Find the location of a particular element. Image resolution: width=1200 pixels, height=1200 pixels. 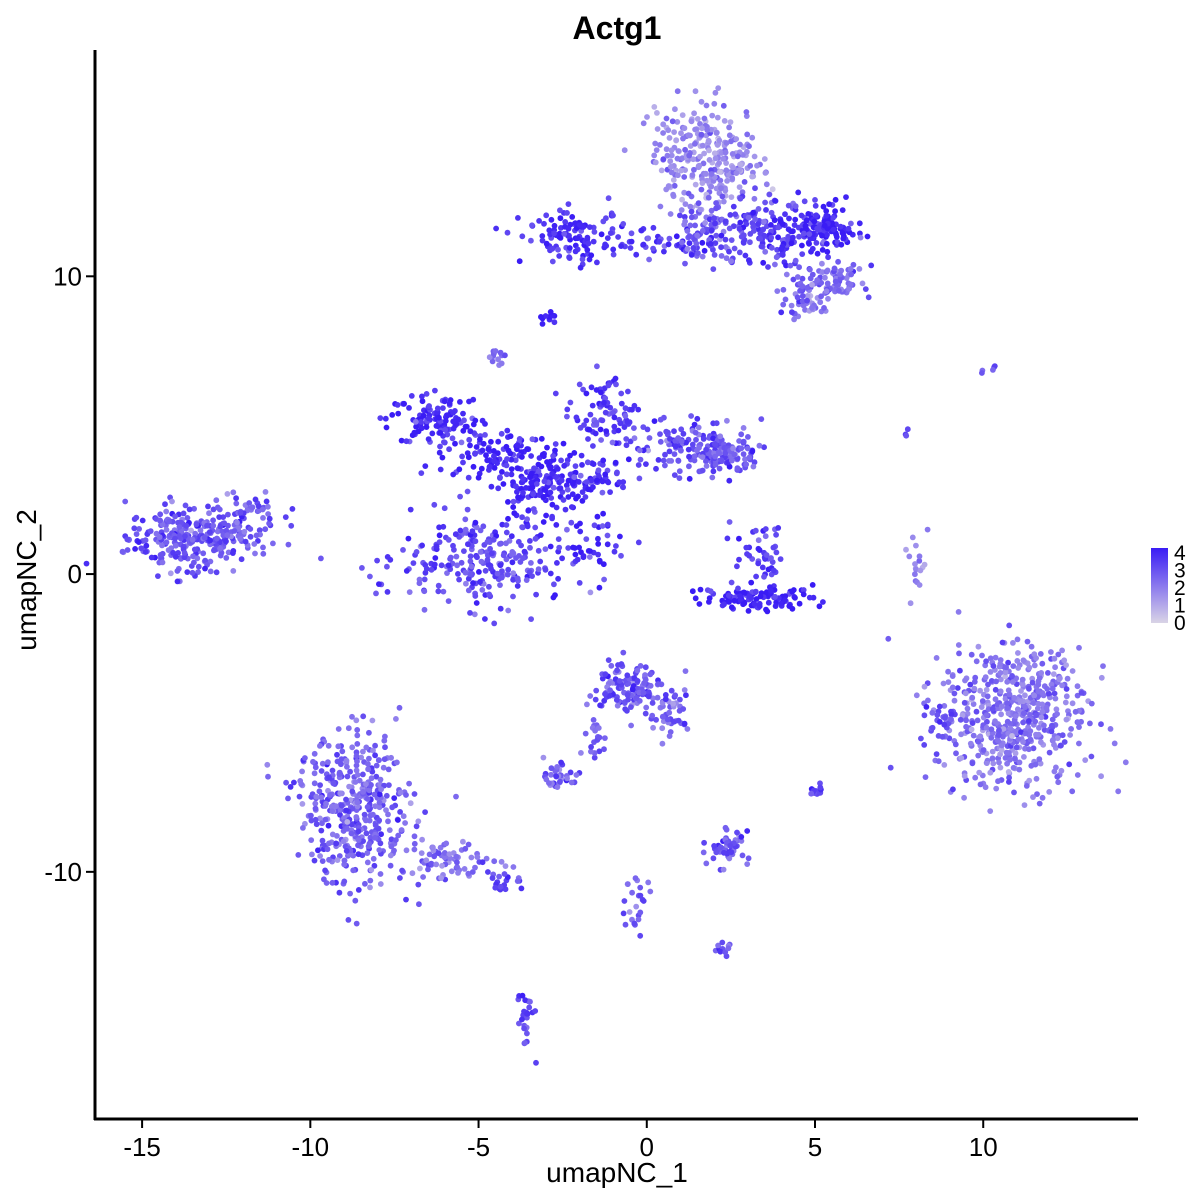

legend-tick-label: 0 is located at coordinates (1180, 623).